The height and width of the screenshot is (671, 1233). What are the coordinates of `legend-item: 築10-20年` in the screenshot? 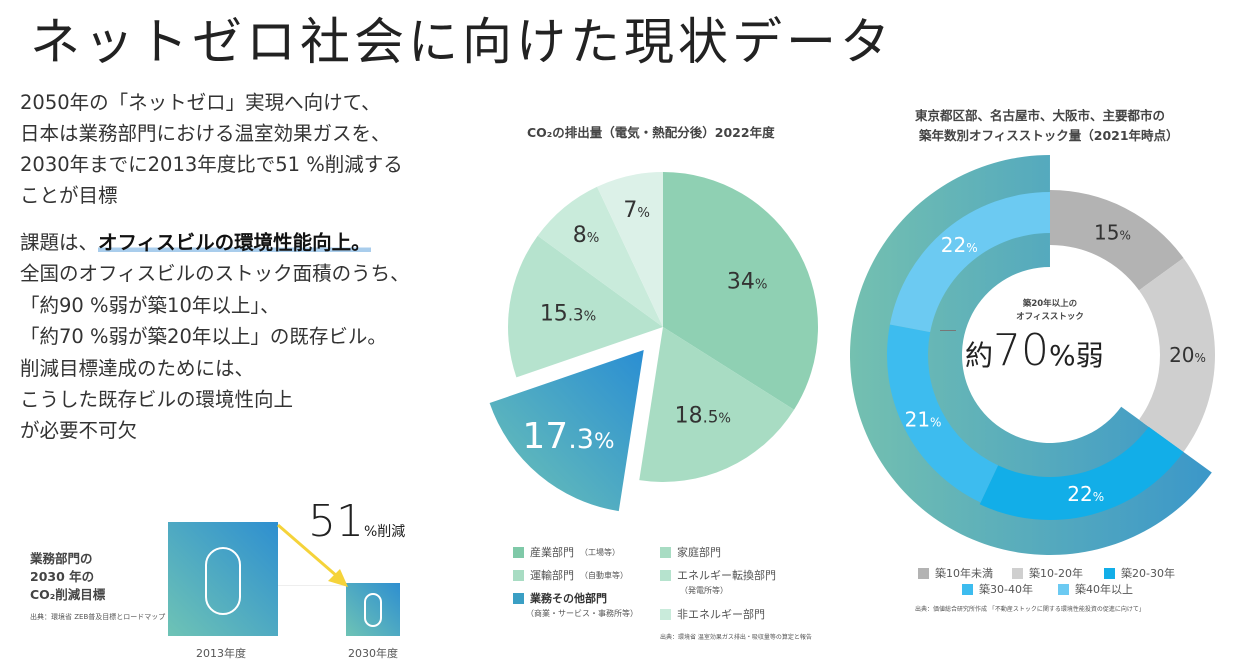 It's located at (1047, 573).